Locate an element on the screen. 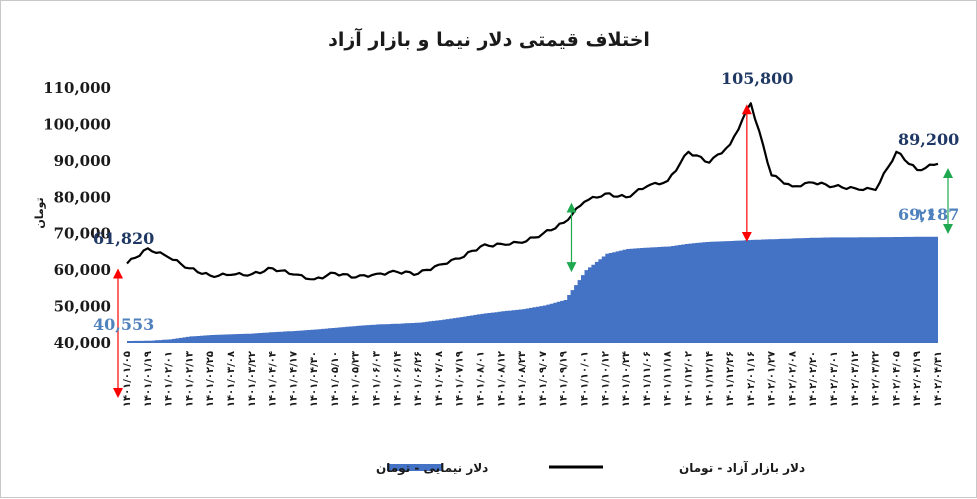 Image resolution: width=977 pixels, height=499 pixels. x-tick-label: ۱۴۰۱/۰۹/۱۹ is located at coordinates (564, 379).